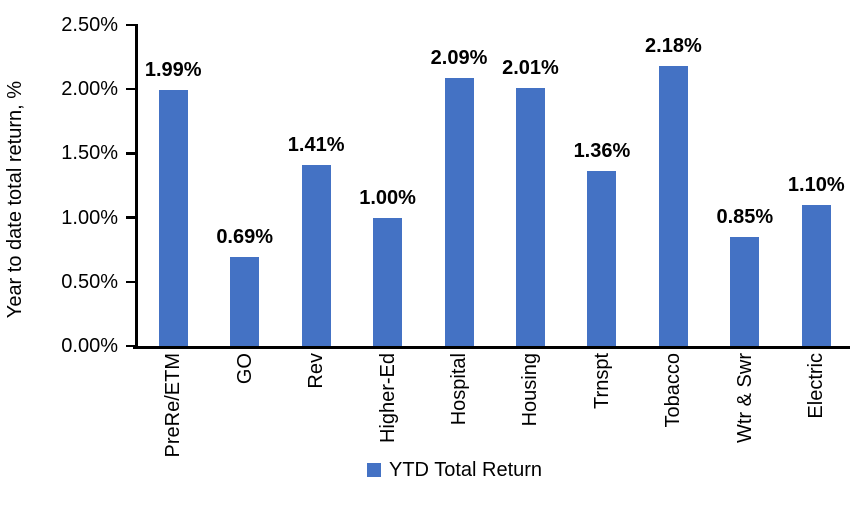 This screenshot has width=852, height=513. I want to click on bar-value-label: 2.09%, so click(459, 57).